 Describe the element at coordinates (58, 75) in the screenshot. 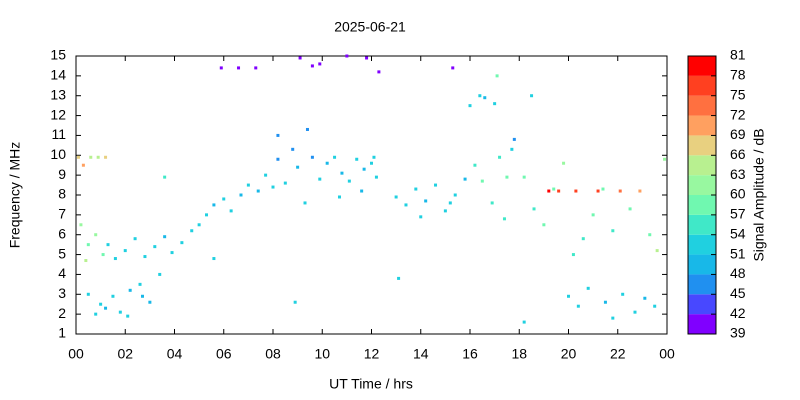

I see `y-tick-label: 14` at that location.